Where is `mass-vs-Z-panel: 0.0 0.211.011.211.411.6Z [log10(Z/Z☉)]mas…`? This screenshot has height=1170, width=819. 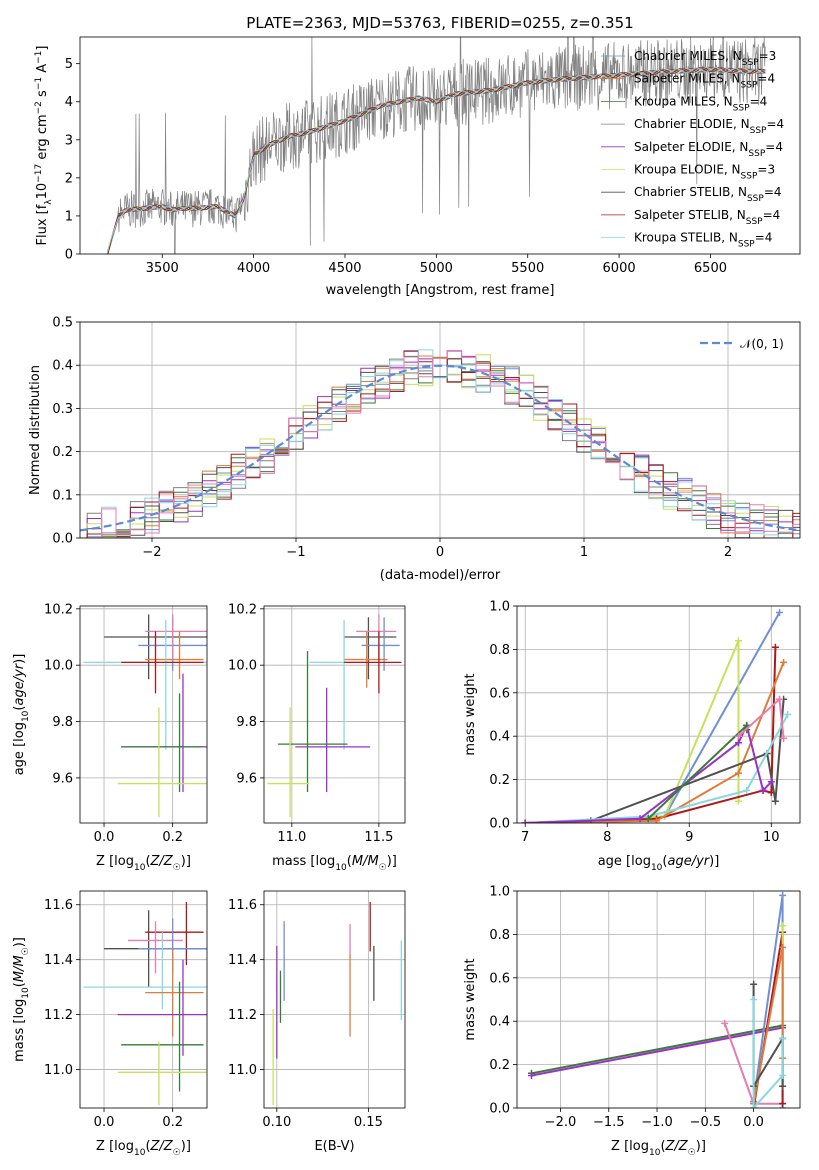
mass-vs-Z-panel: 0.0 0.211.011.211.411.6Z [log10(Z/Z☉)]mas… is located at coordinates (110, 1024).